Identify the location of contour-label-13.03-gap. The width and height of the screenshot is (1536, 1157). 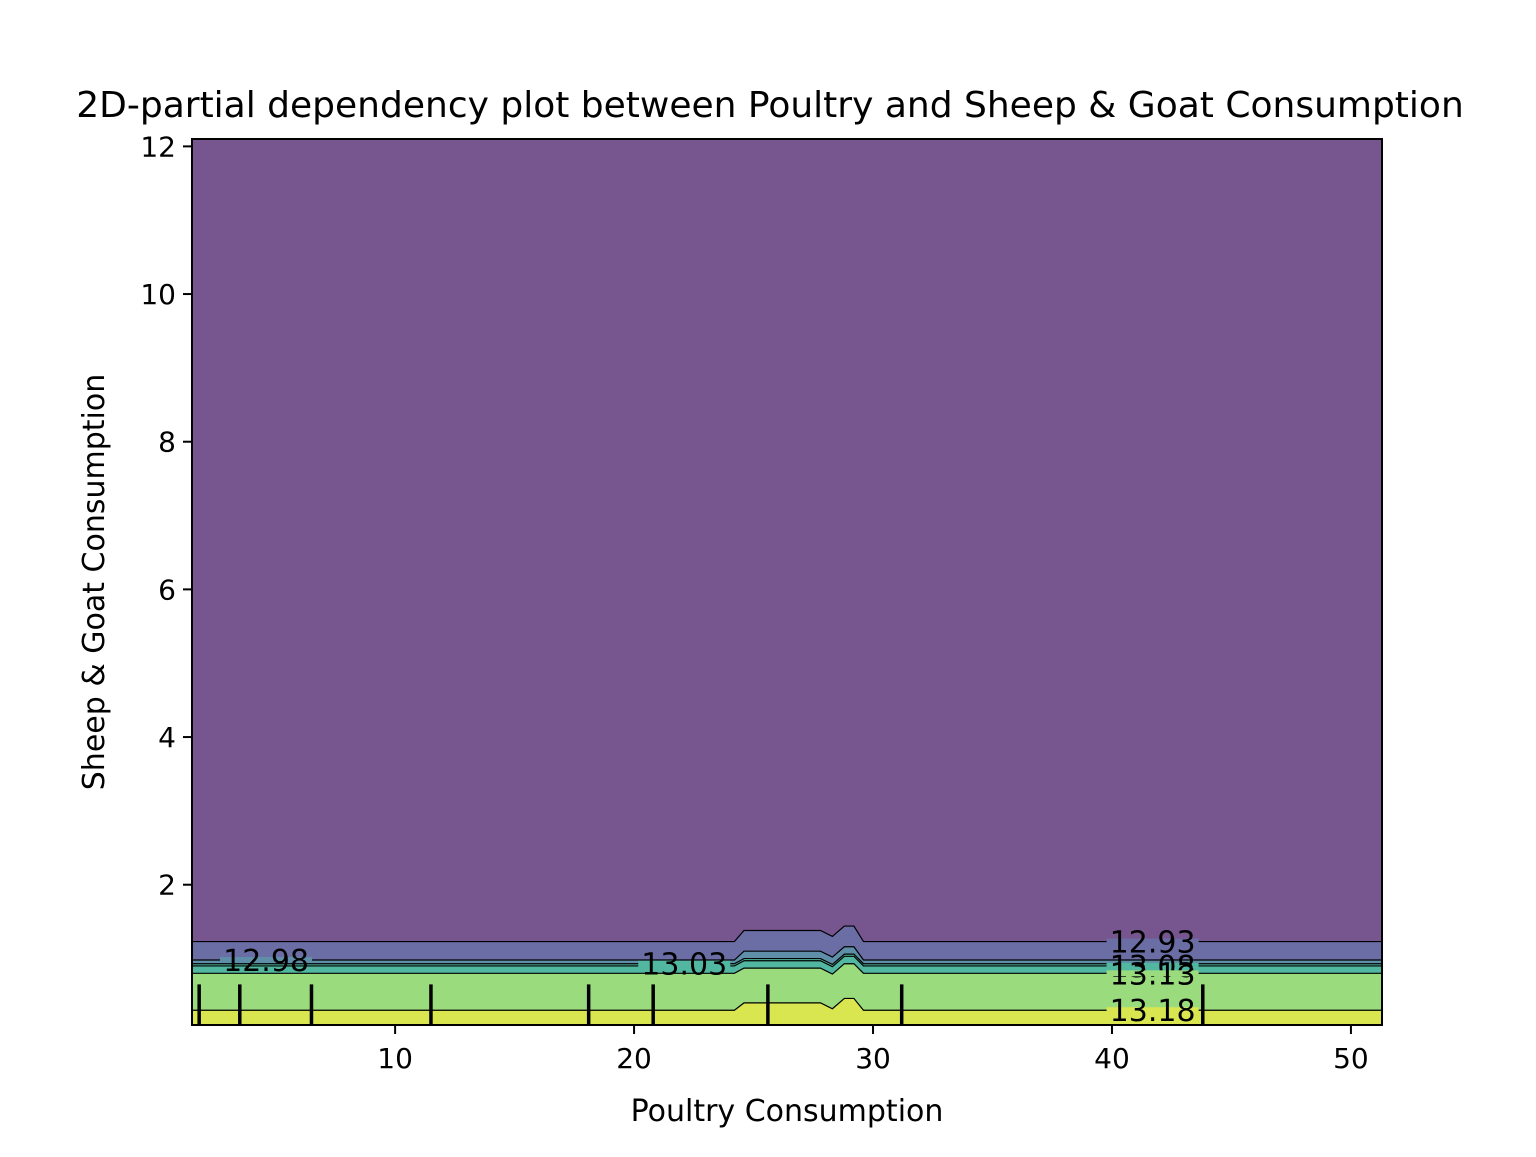
(684, 963).